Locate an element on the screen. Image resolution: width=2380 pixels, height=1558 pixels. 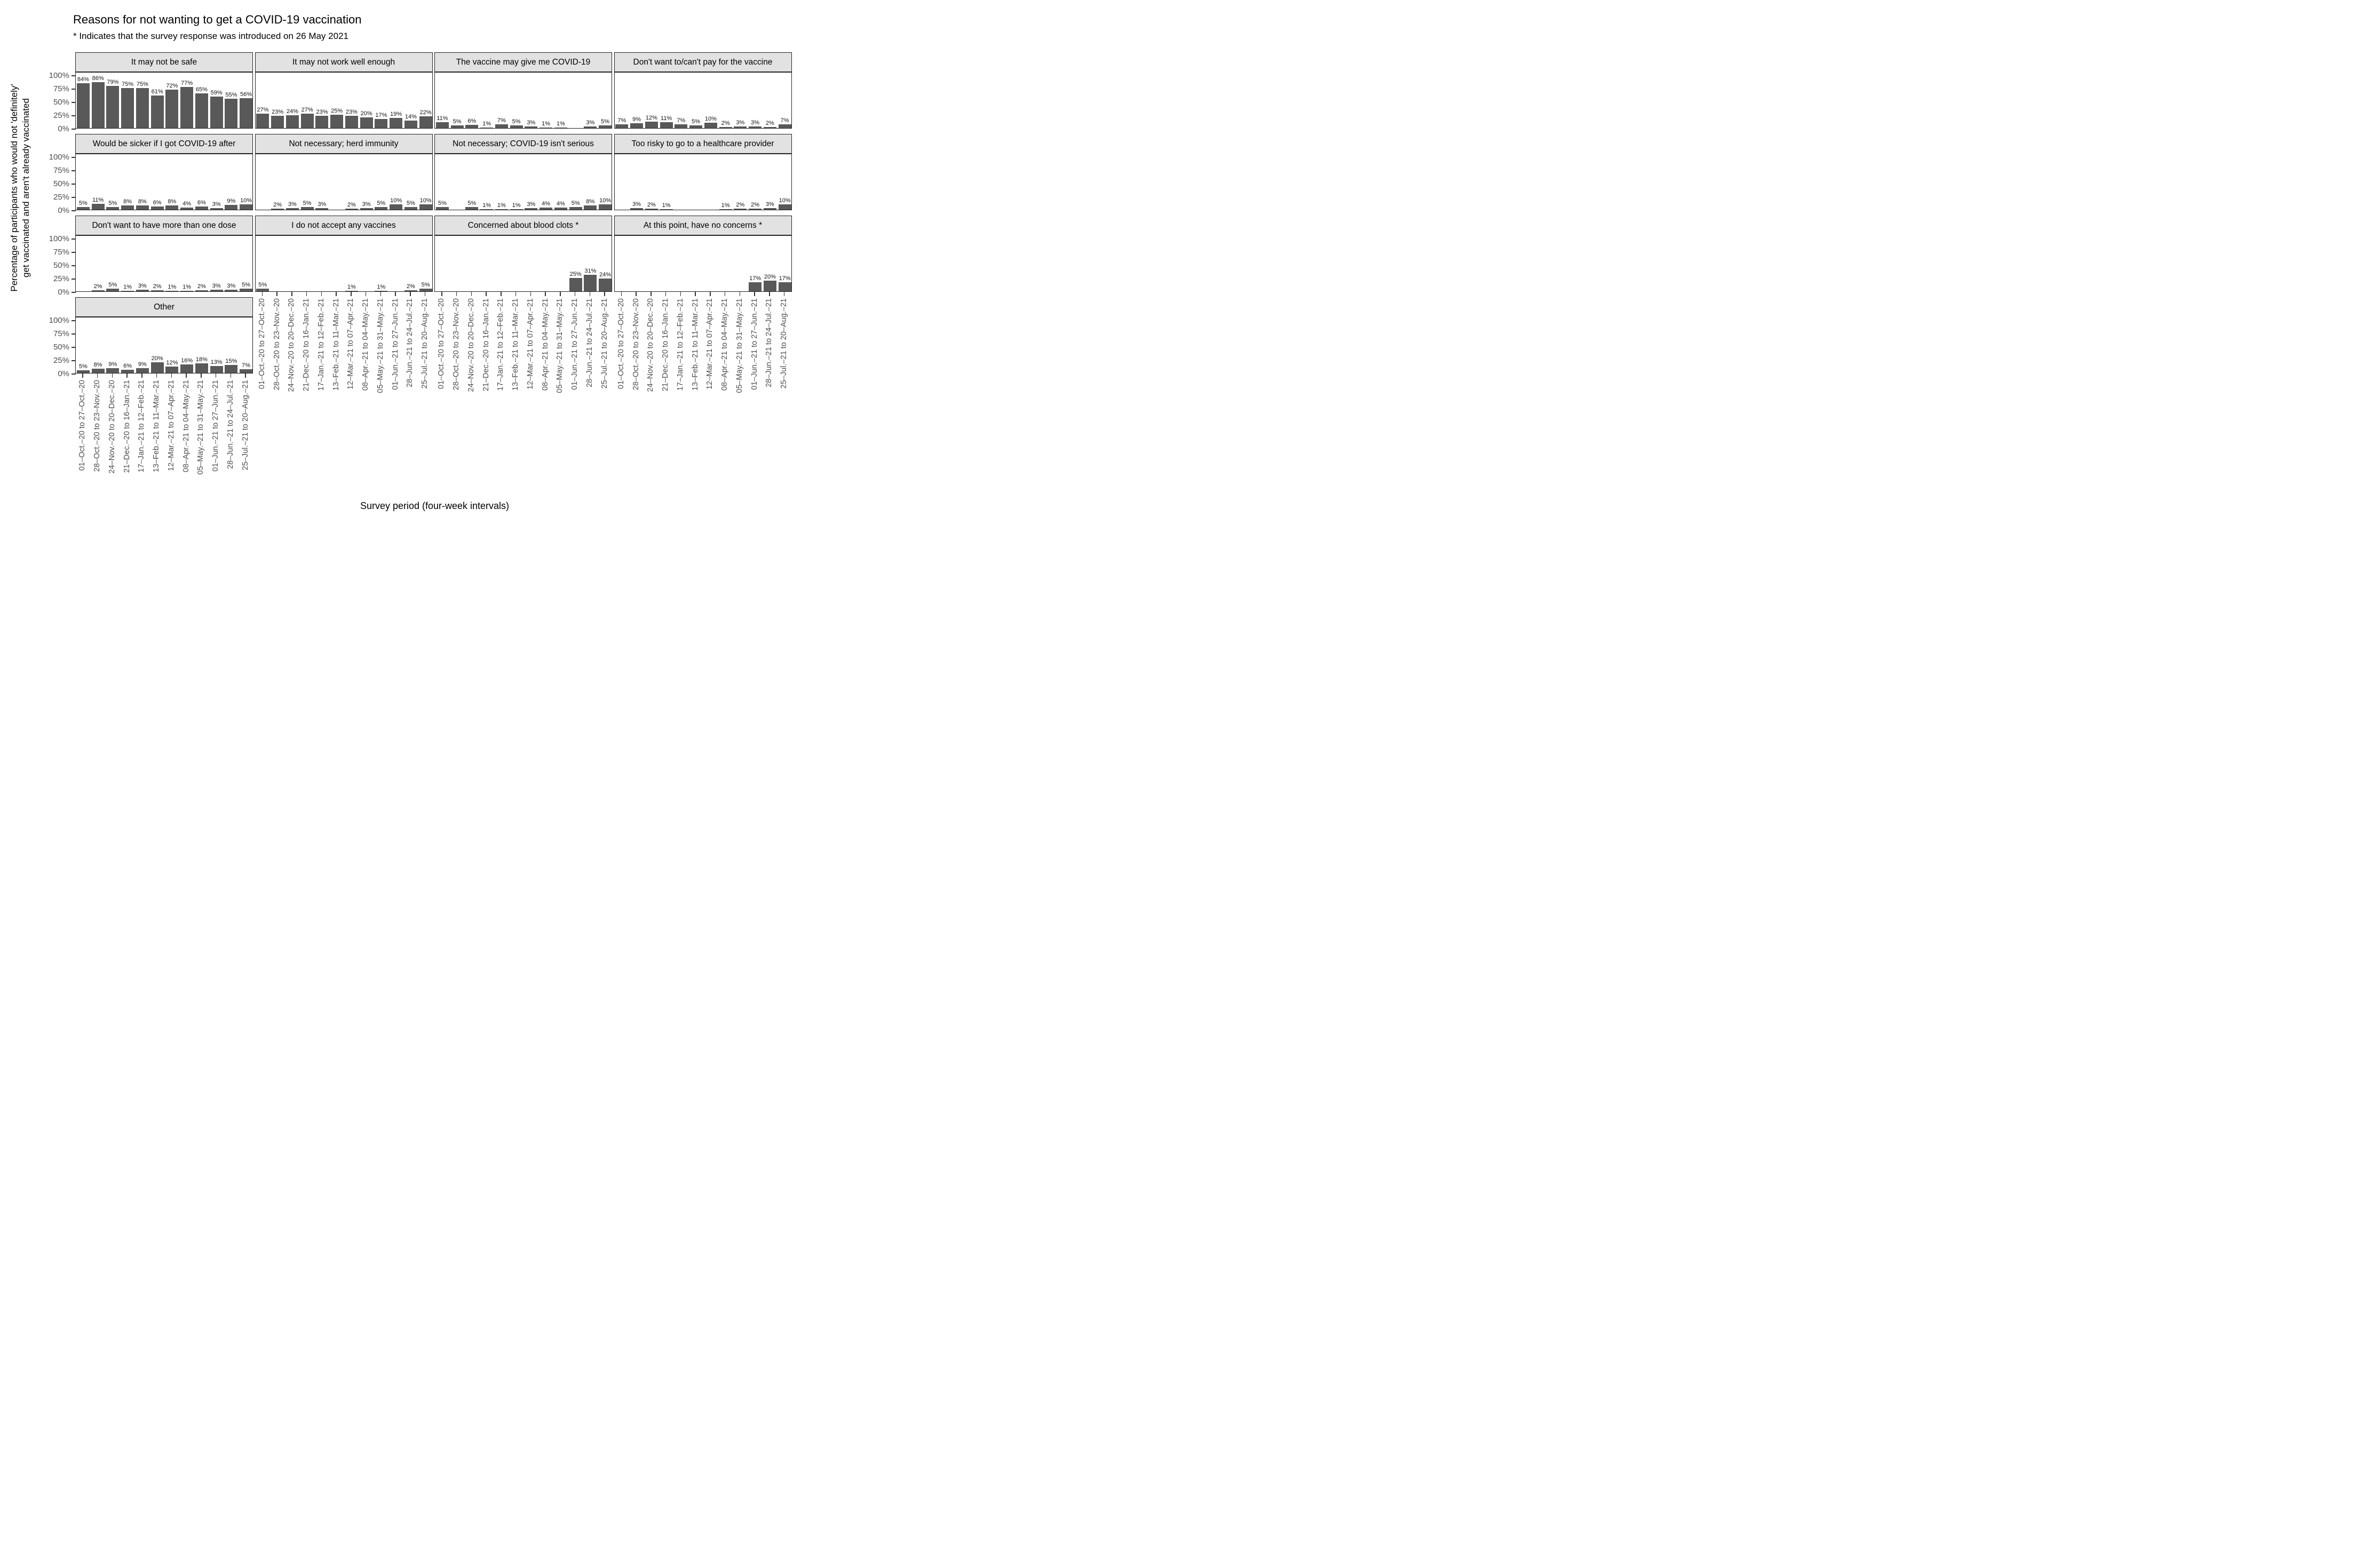
bar-value-label: 79% is located at coordinates (113, 82).